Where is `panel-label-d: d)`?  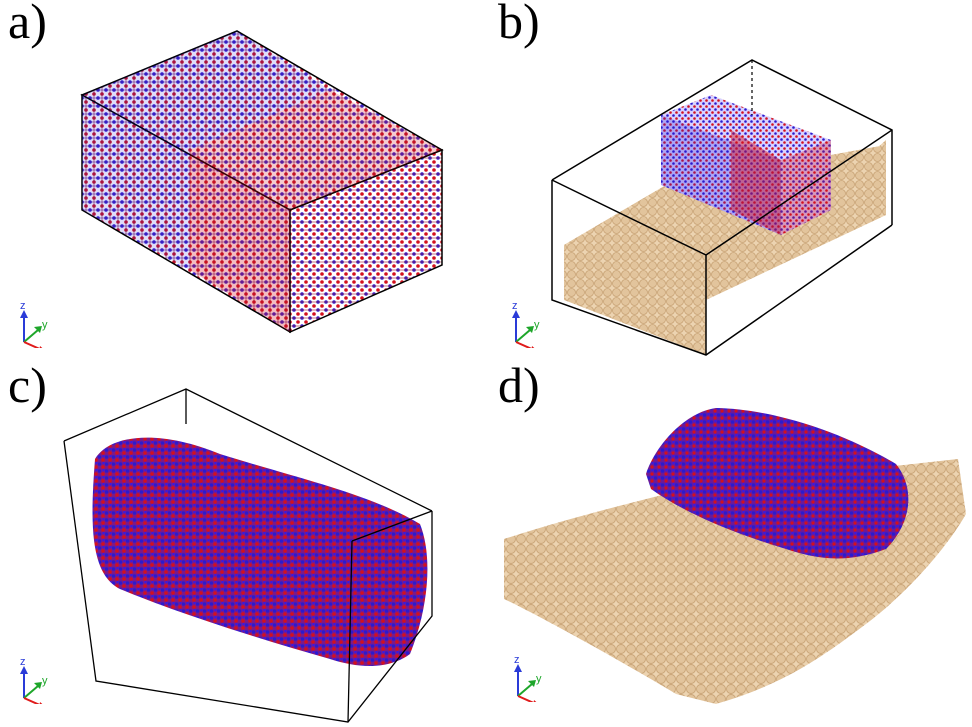 panel-label-d: d) is located at coordinates (519, 385).